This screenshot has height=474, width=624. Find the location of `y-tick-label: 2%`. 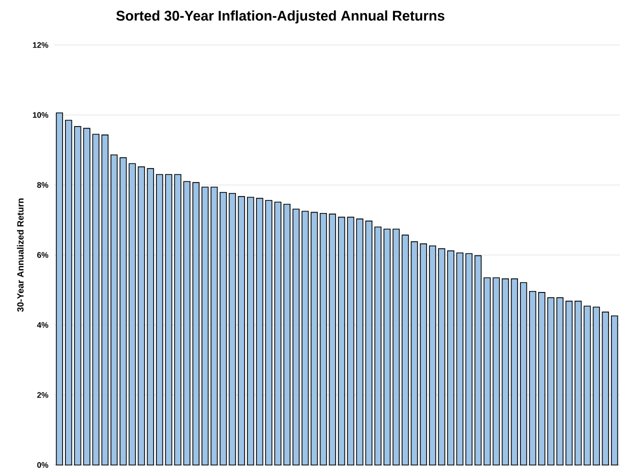

y-tick-label: 2% is located at coordinates (42, 395).